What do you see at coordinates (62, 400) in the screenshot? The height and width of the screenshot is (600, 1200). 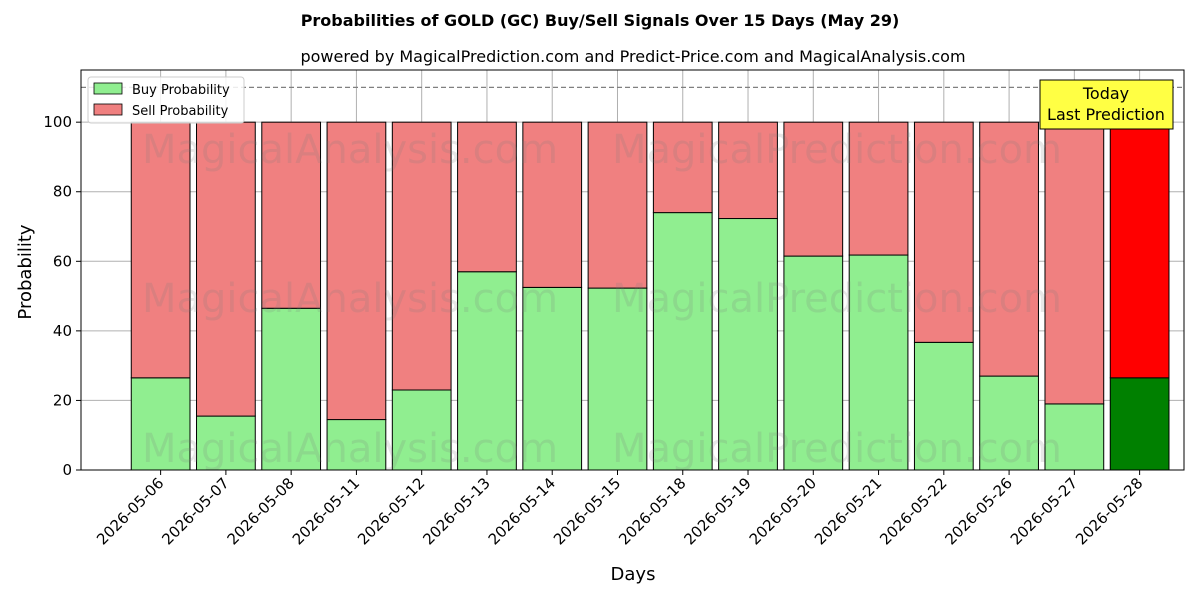 I see `y-tick-label: 20` at bounding box center [62, 400].